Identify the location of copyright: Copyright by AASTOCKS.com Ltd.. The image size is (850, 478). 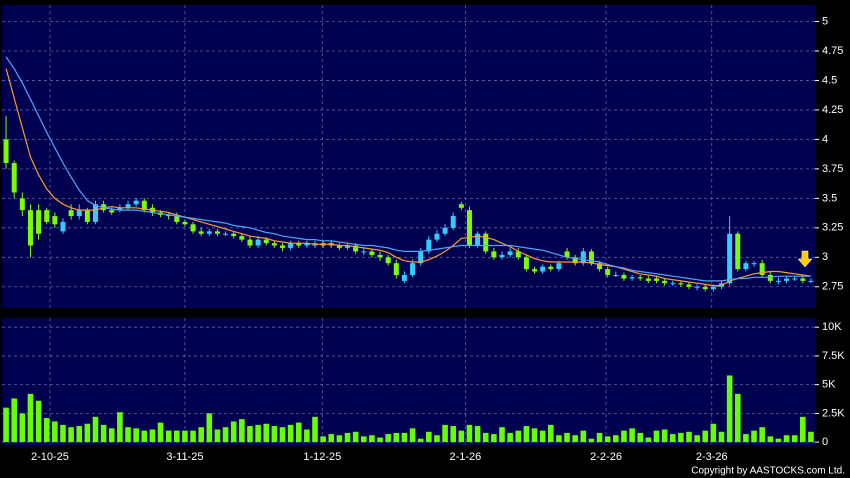
(768, 471).